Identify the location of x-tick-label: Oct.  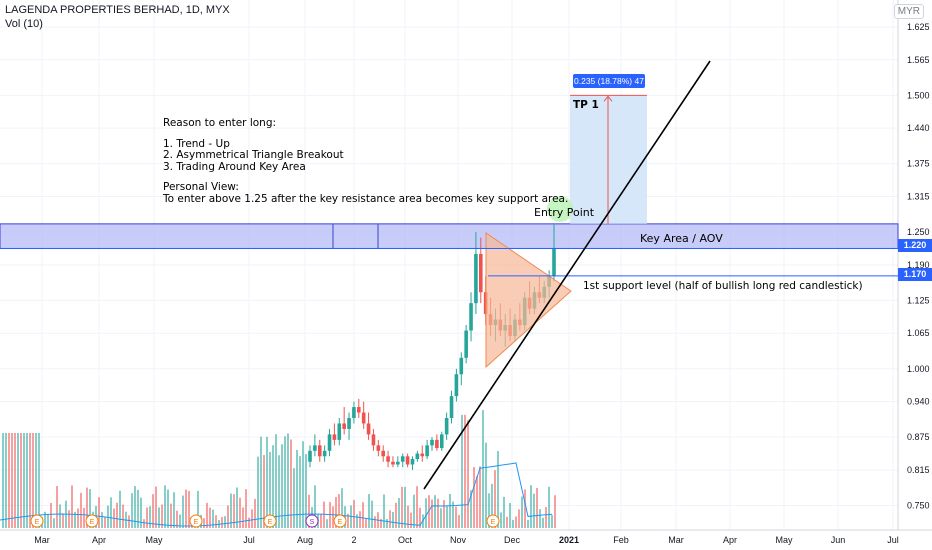
(405, 540).